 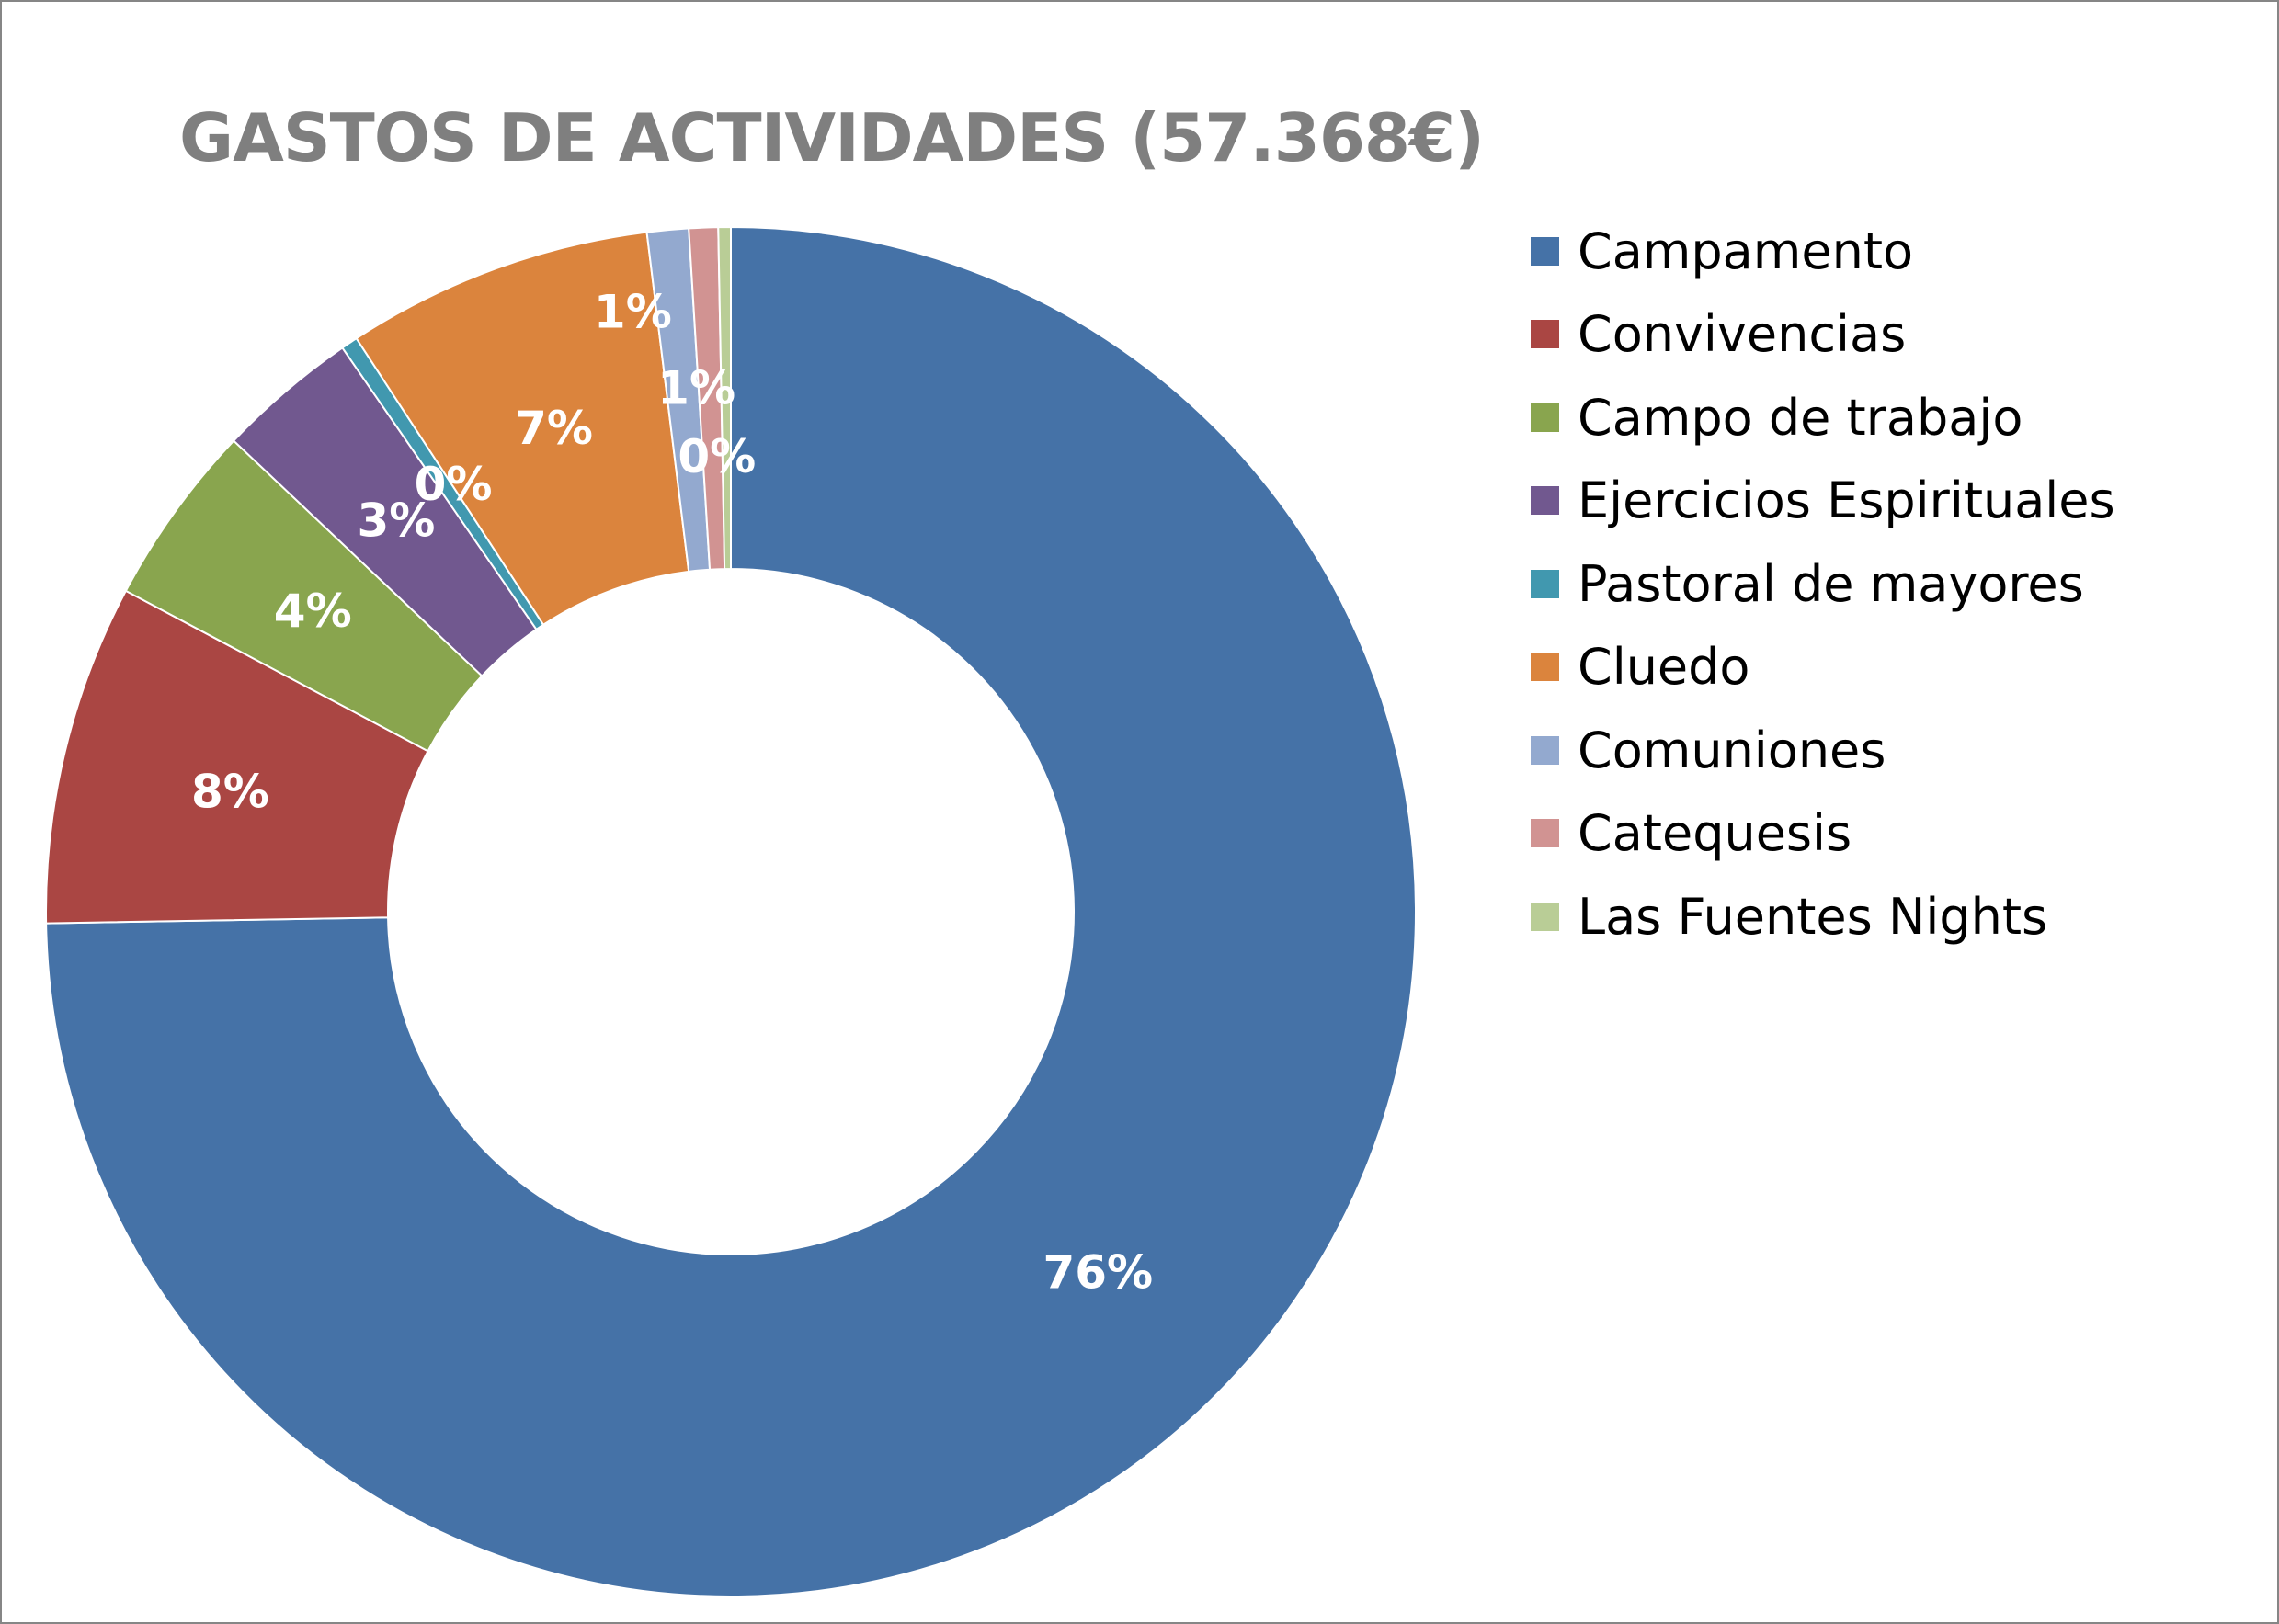 What do you see at coordinates (1823, 668) in the screenshot?
I see `legend-item-cluedo: Cluedo` at bounding box center [1823, 668].